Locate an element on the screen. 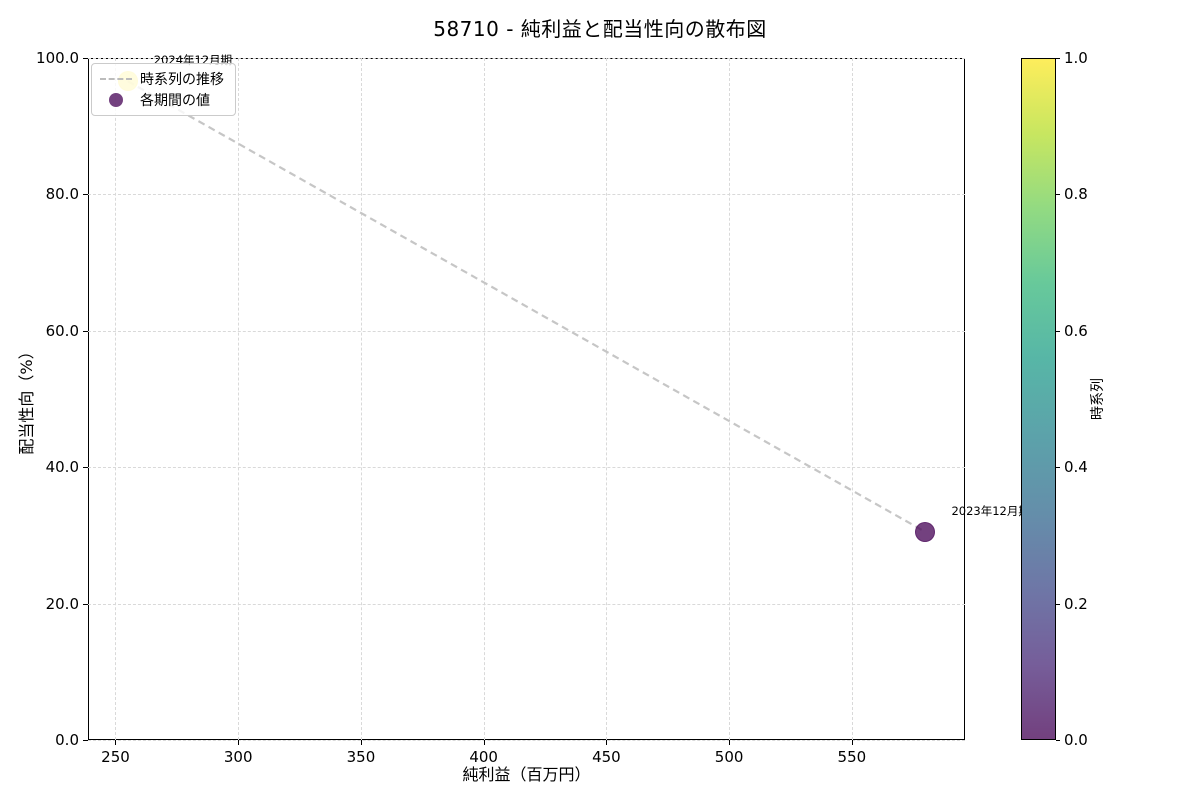 This screenshot has width=1200, height=800. y-tick-label: 80.0 is located at coordinates (62, 194).